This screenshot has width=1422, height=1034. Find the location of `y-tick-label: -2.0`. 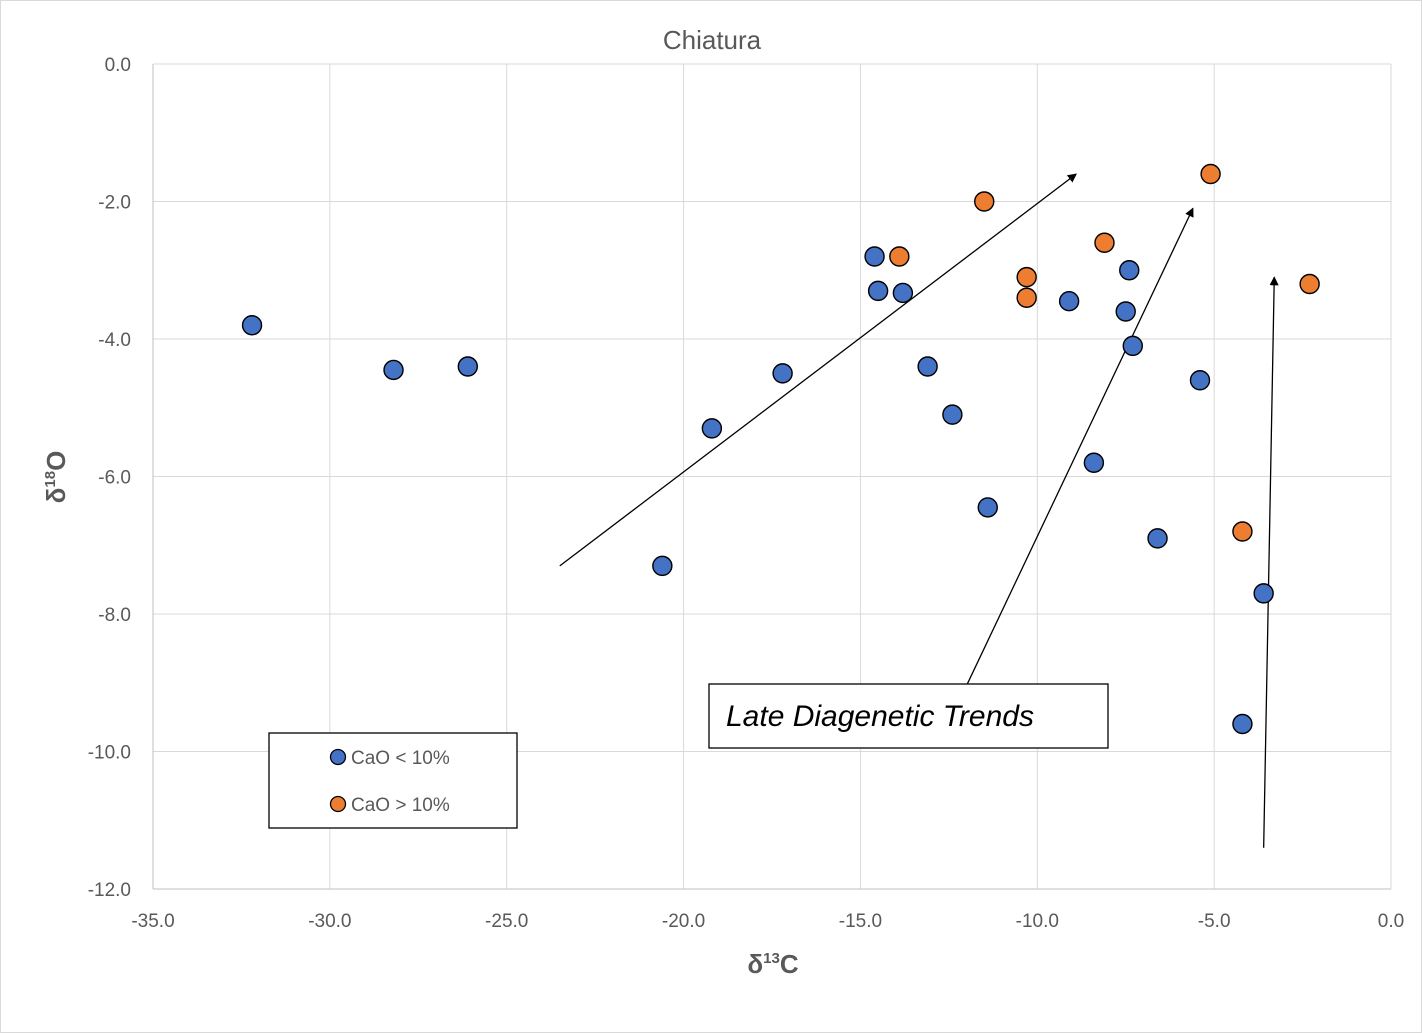

y-tick-label: -2.0 is located at coordinates (114, 203).